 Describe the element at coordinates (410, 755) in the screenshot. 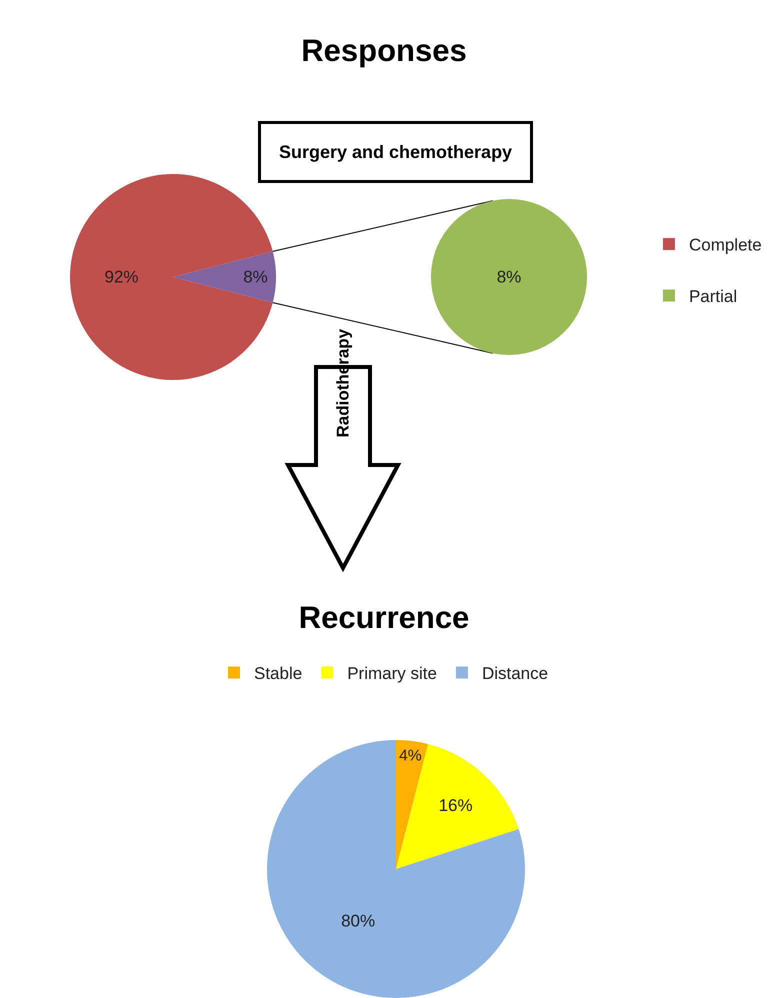

I see `data-label: 4%` at that location.